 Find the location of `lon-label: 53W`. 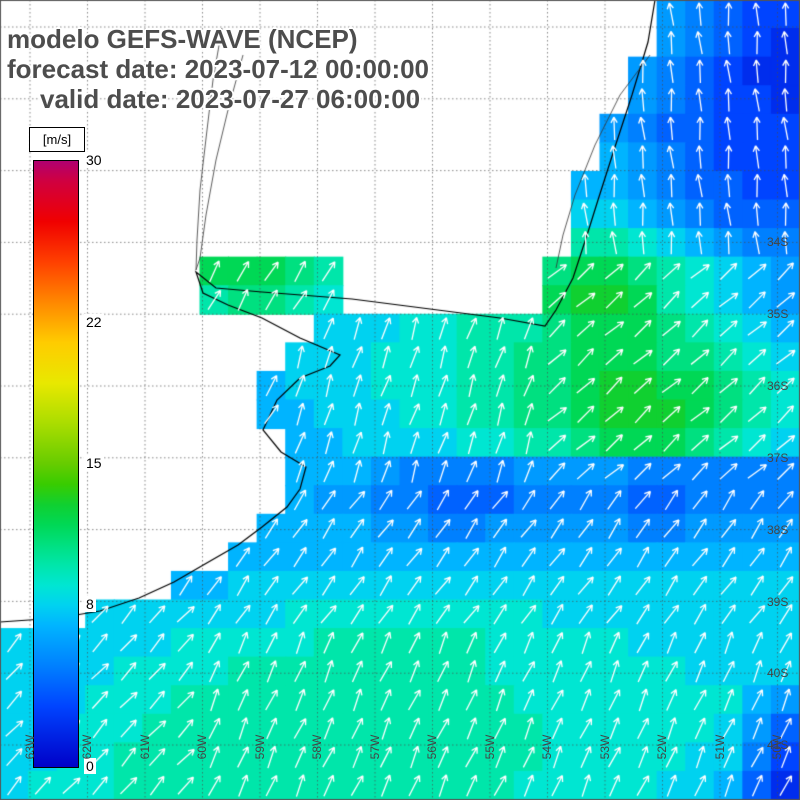

lon-label: 53W is located at coordinates (605, 747).